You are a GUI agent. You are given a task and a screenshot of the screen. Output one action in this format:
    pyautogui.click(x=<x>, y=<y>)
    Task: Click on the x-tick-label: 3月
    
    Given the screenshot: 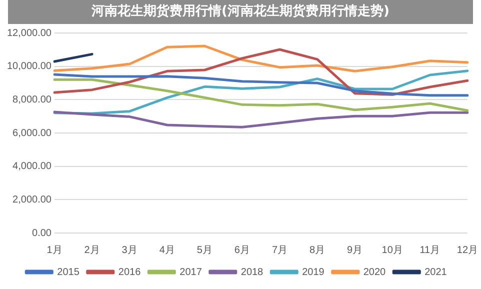 What is the action you would take?
    pyautogui.click(x=130, y=250)
    